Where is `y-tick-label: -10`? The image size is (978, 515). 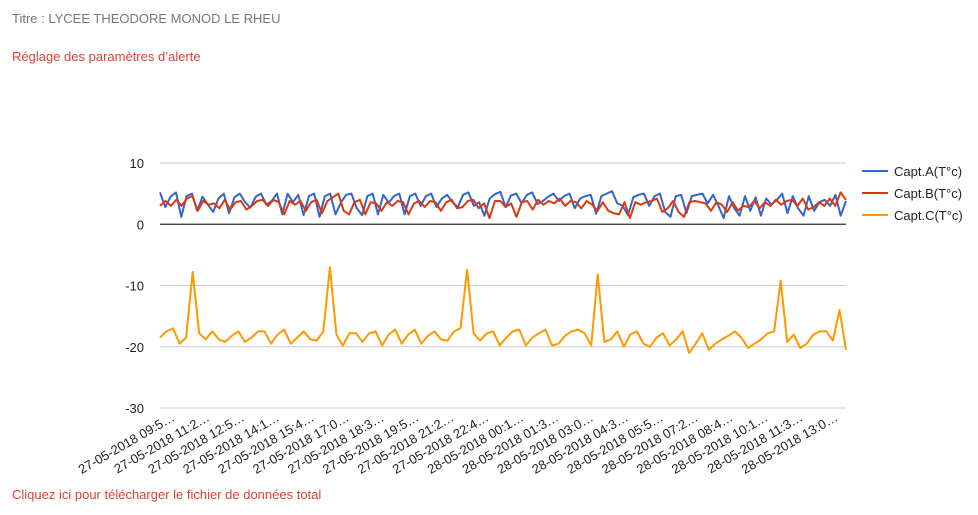
y-tick-label: -10 is located at coordinates (134, 286).